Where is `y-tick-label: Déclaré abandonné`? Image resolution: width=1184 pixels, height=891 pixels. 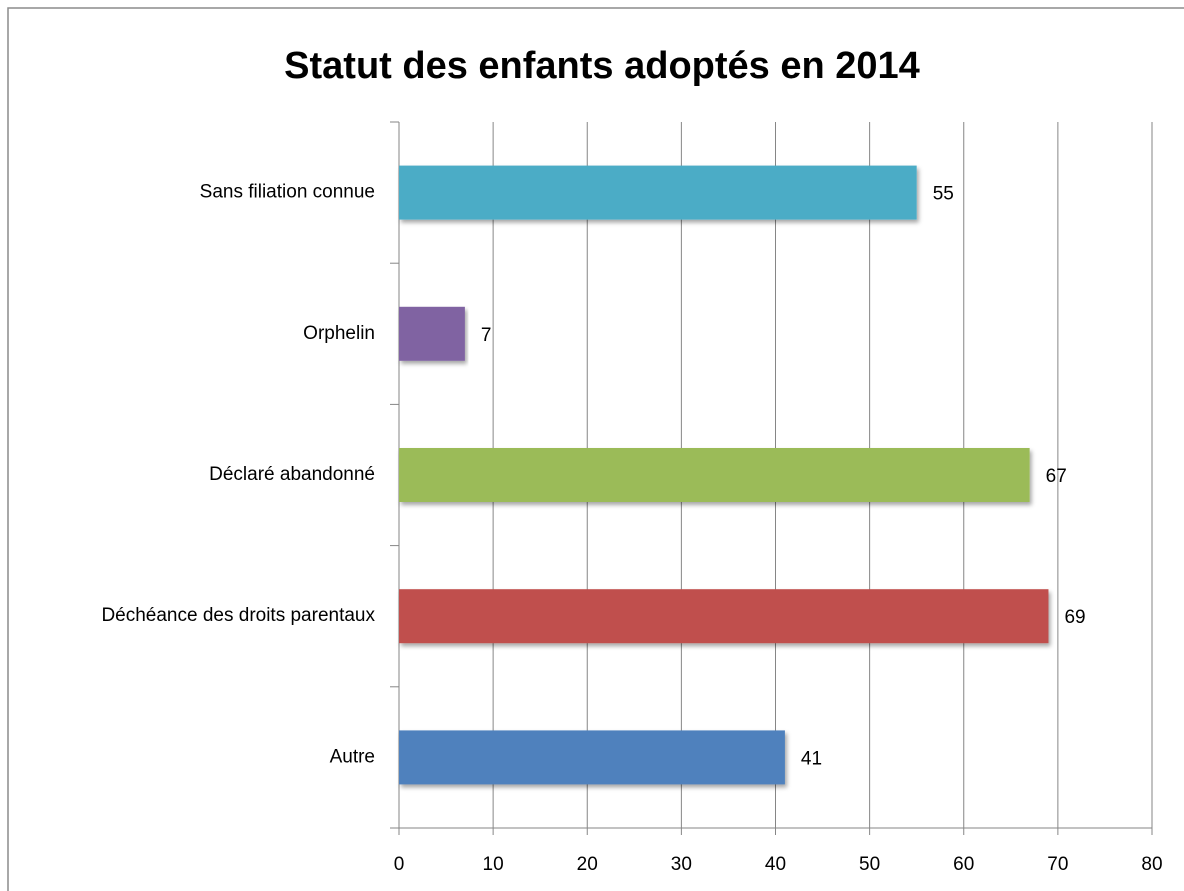 y-tick-label: Déclaré abandonné is located at coordinates (292, 474).